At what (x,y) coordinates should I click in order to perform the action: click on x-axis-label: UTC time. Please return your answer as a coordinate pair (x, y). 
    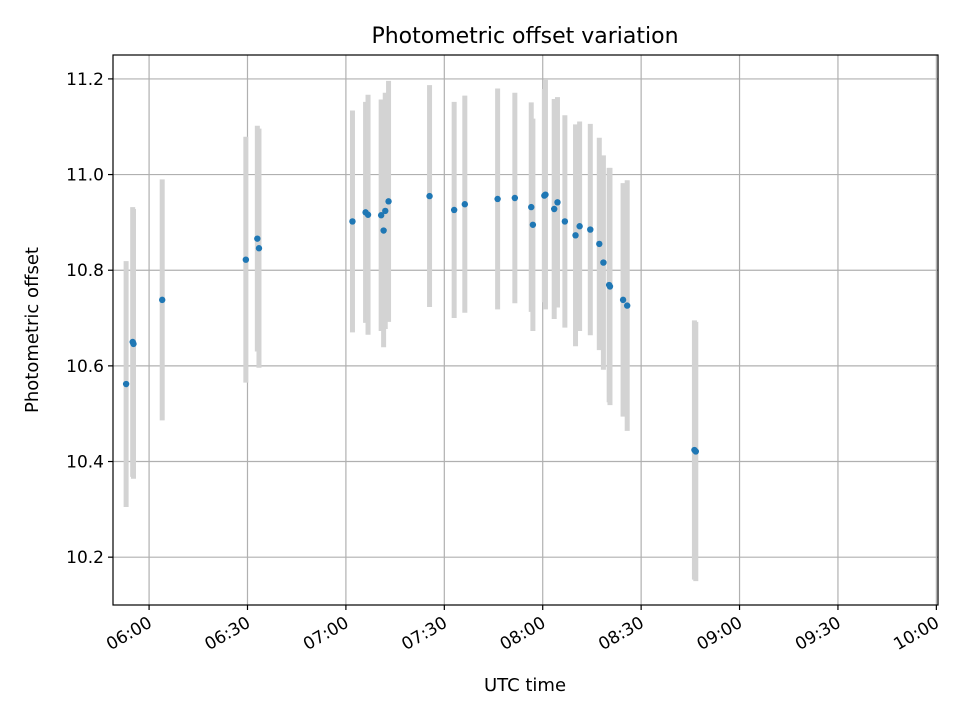
    Looking at the image, I should click on (525, 685).